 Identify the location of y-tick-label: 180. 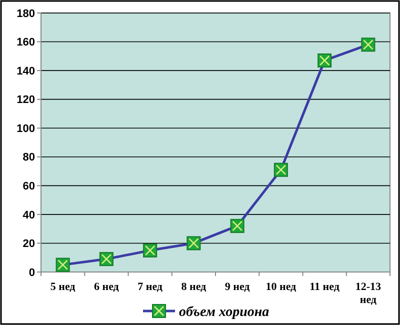
(25, 14).